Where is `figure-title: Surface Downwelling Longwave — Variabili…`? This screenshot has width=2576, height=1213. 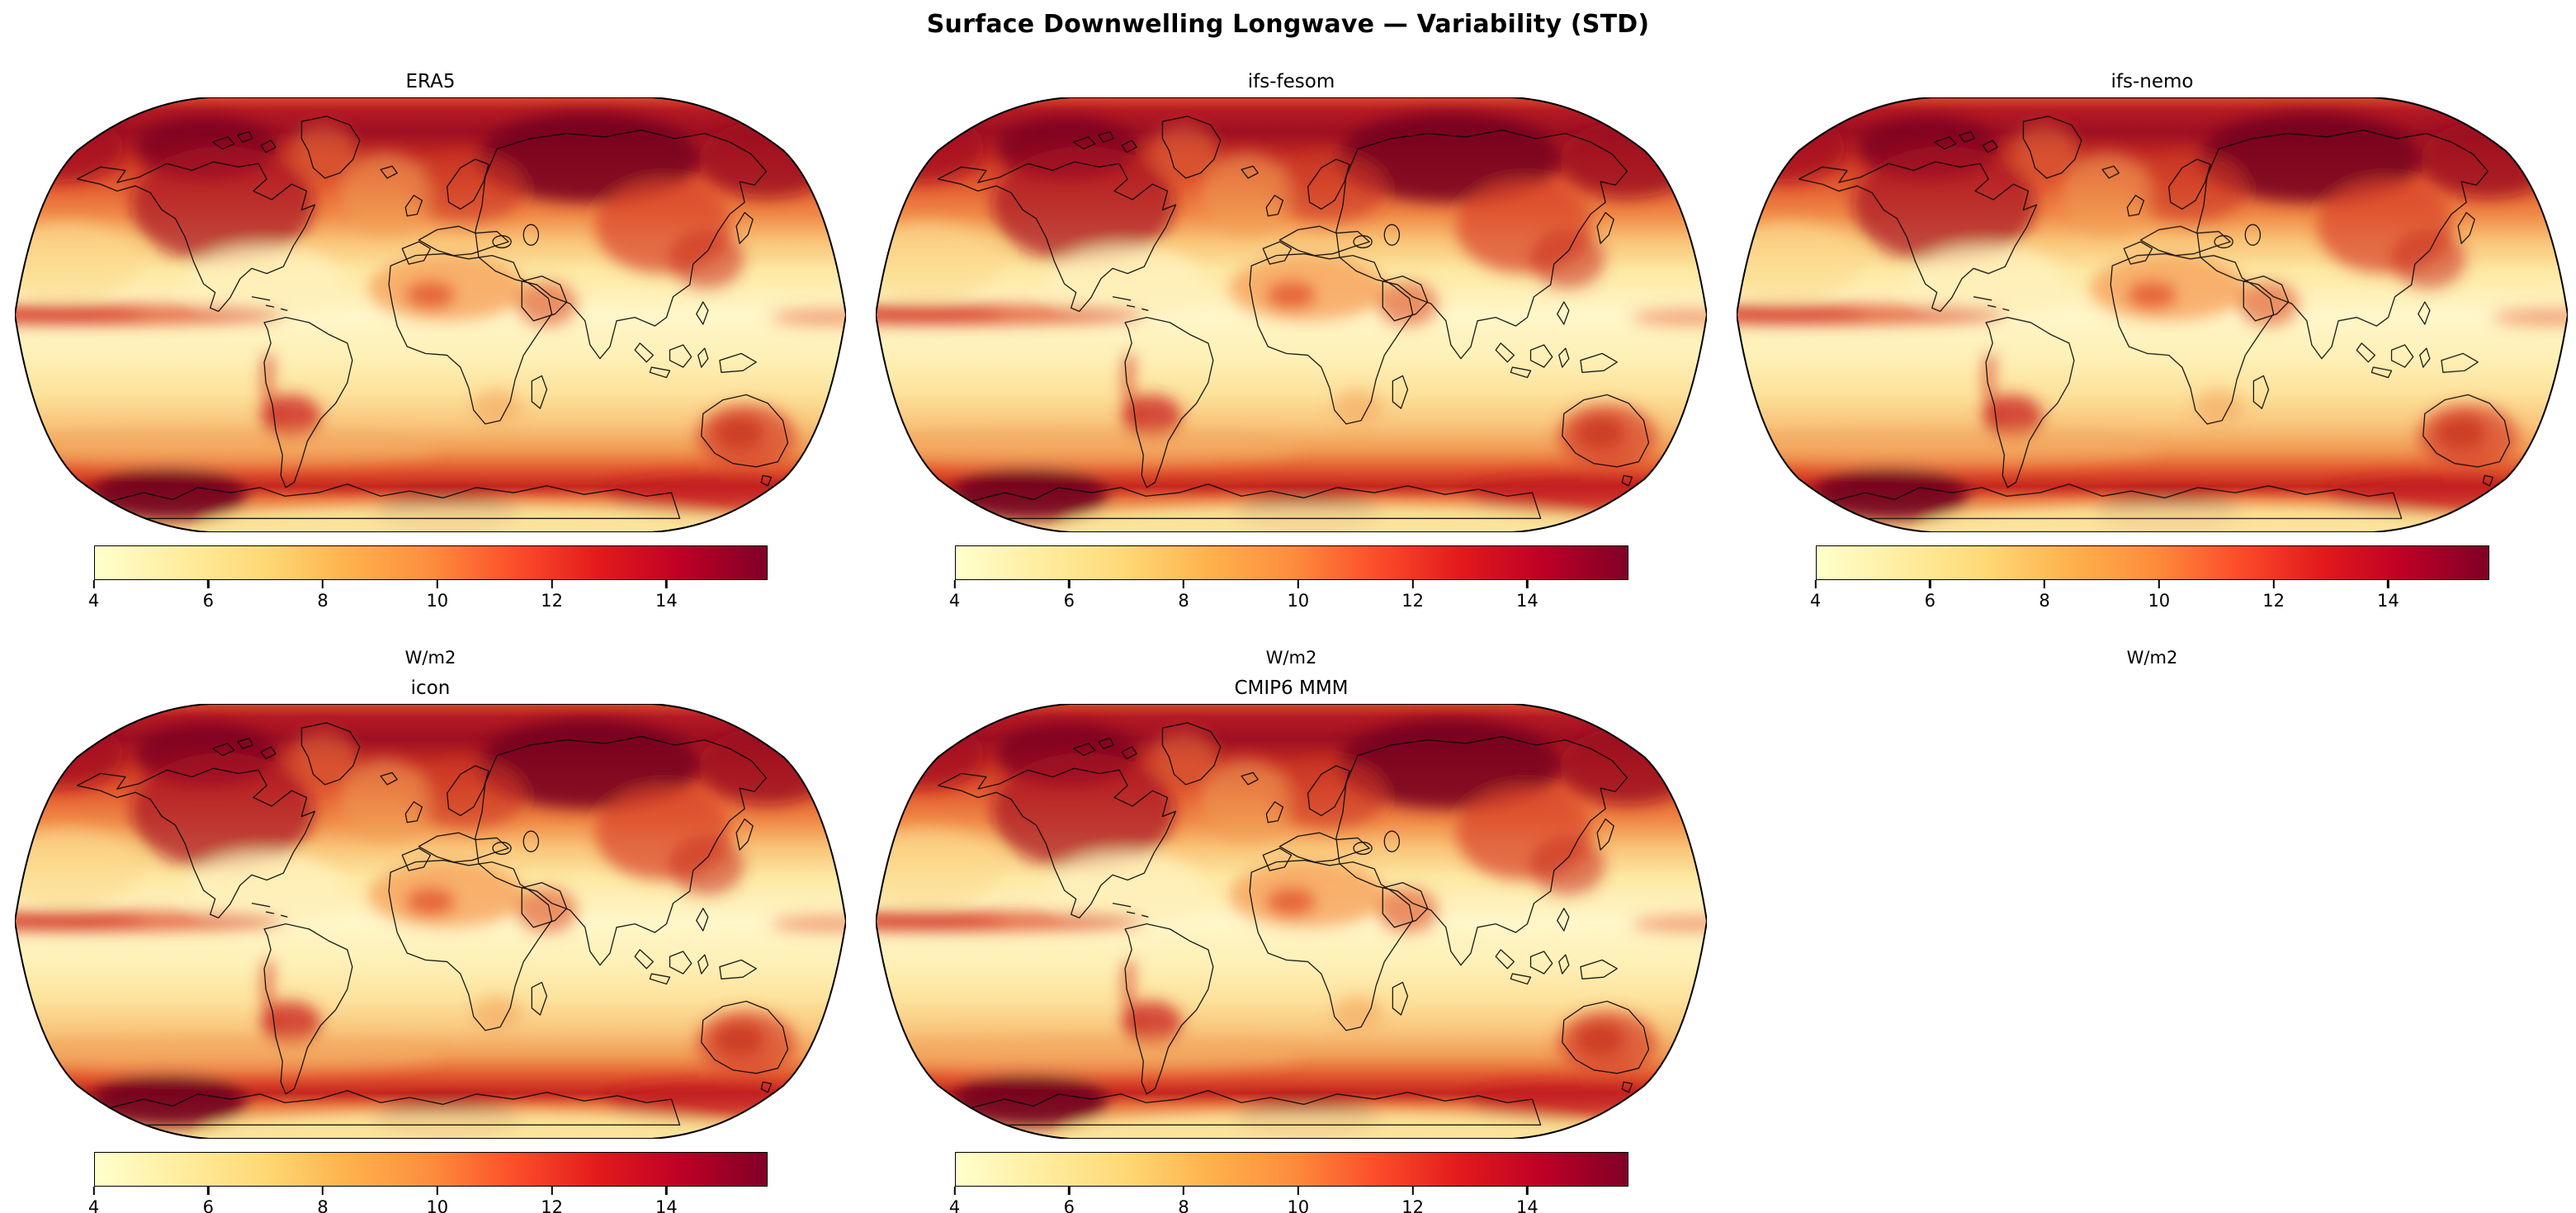
figure-title: Surface Downwelling Longwave — Variabili… is located at coordinates (1288, 24).